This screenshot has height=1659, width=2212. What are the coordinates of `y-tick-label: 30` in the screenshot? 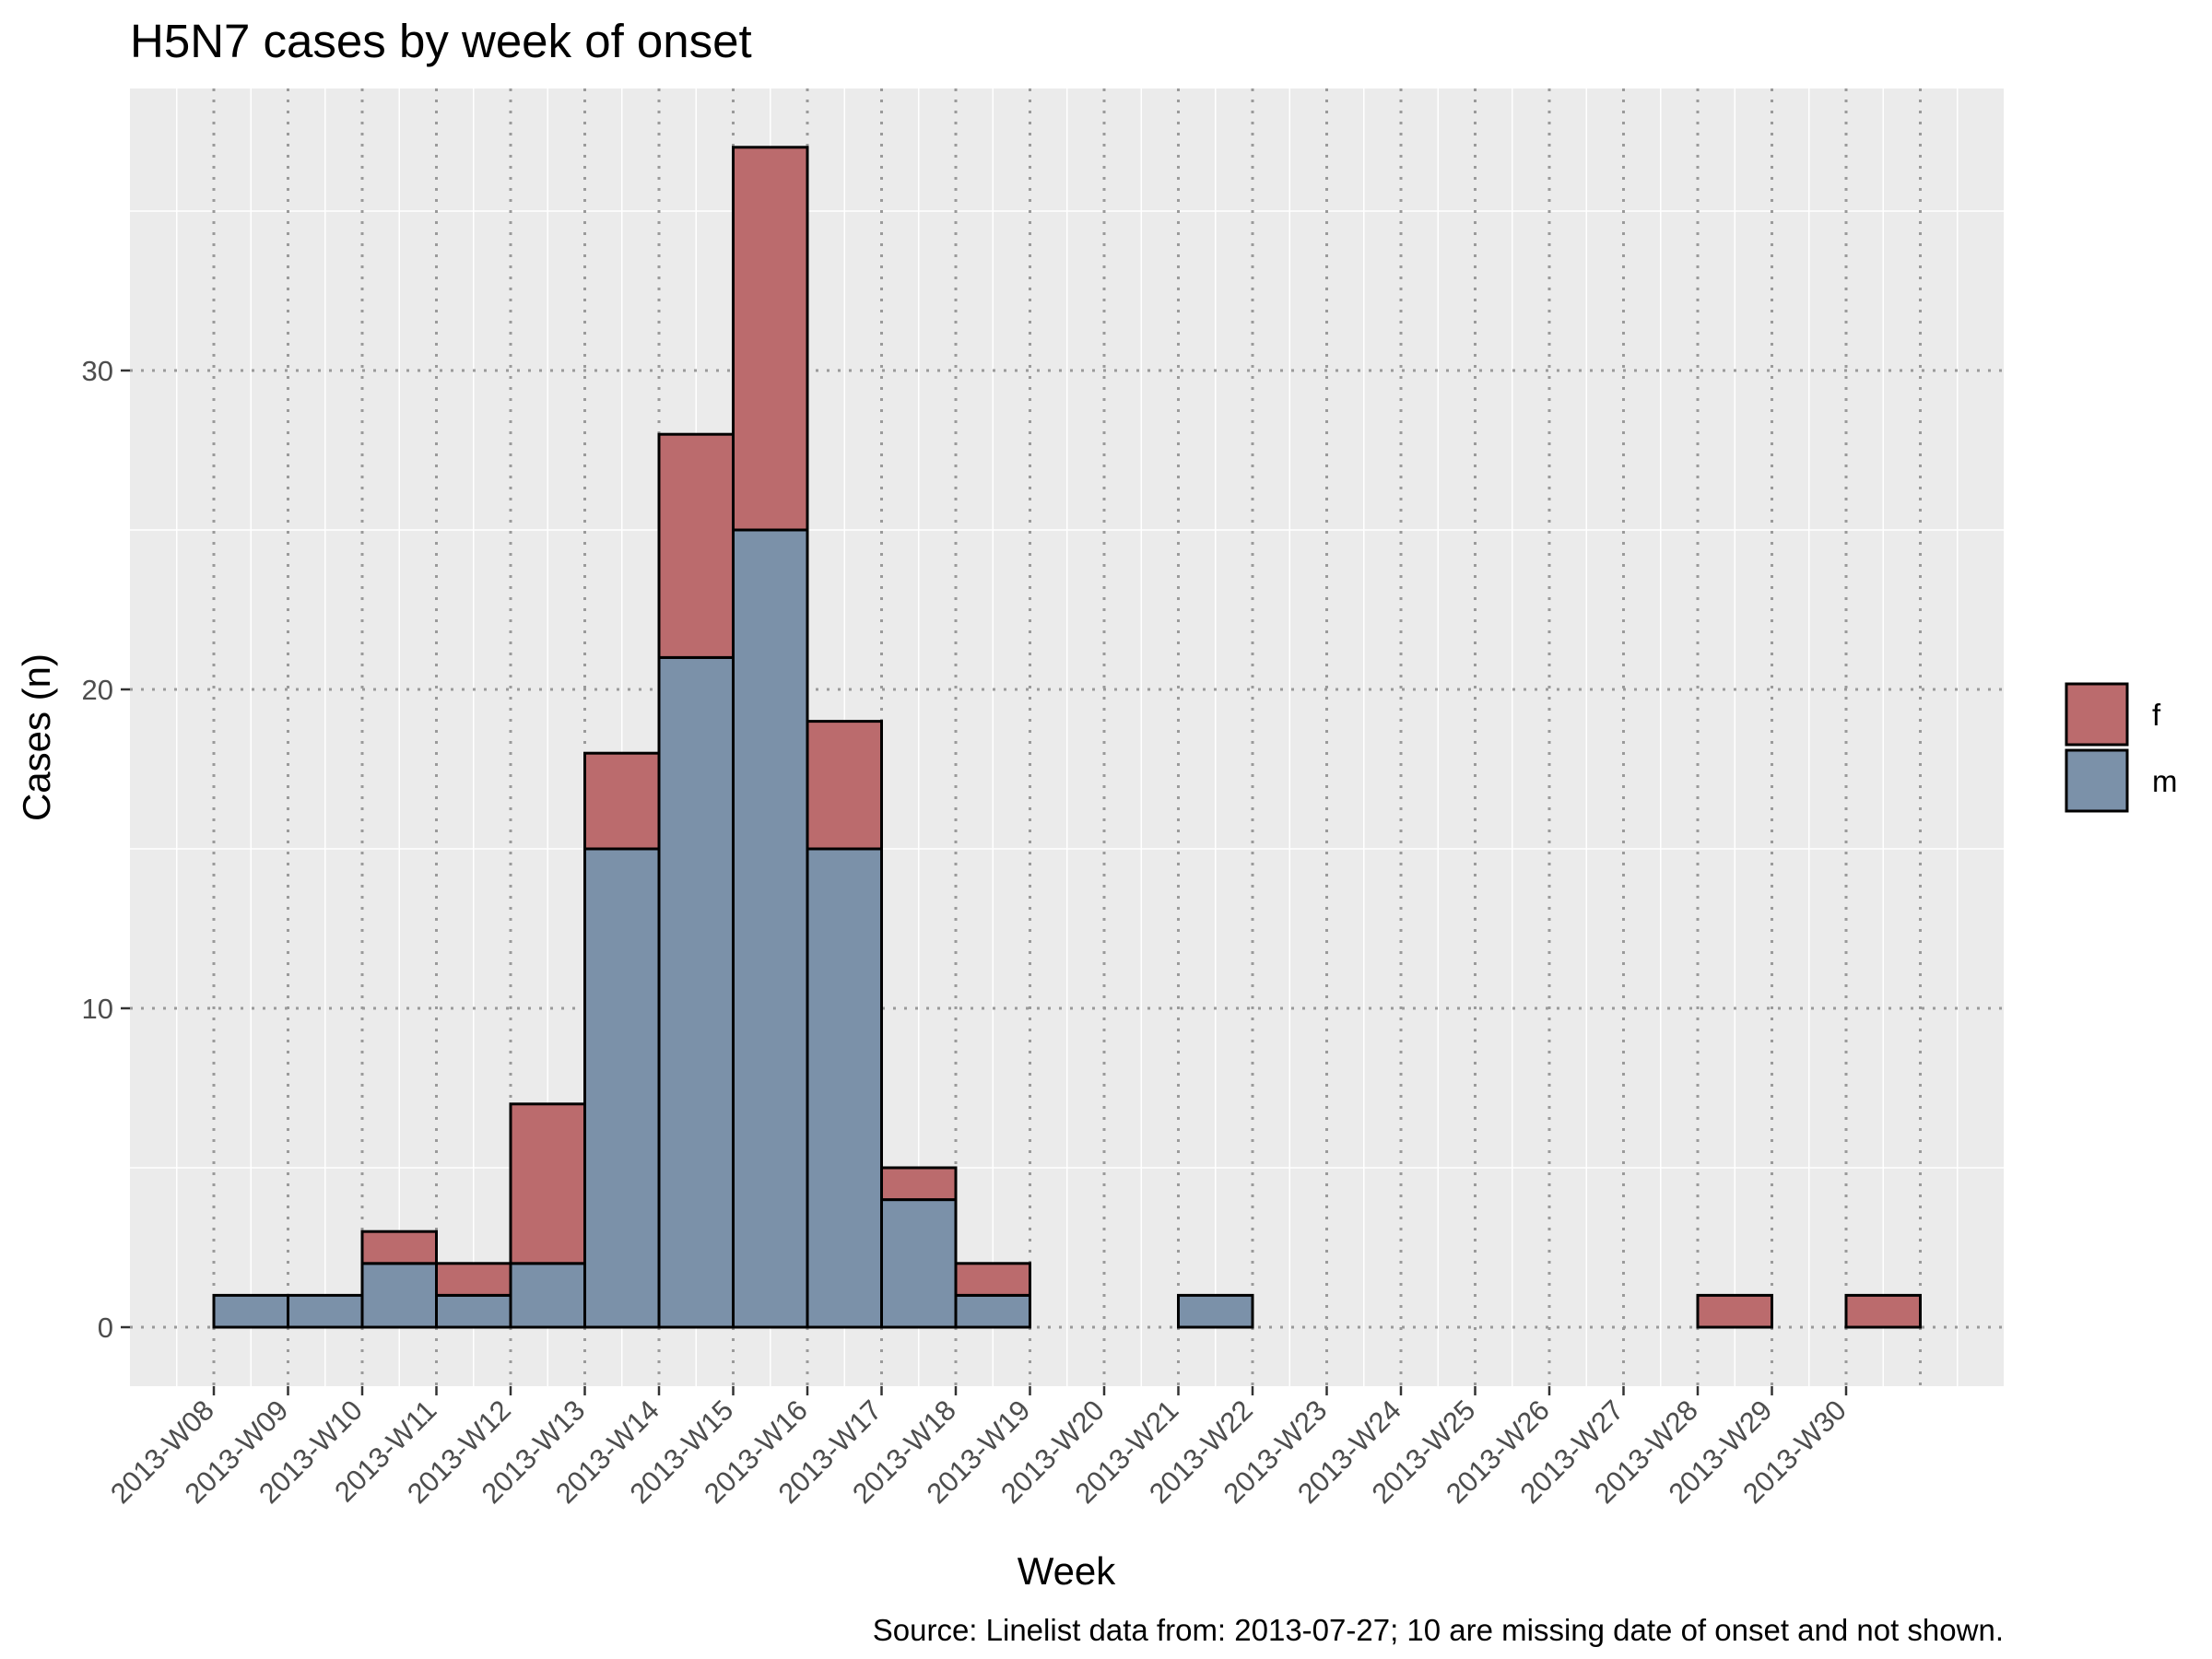 It's located at (97, 371).